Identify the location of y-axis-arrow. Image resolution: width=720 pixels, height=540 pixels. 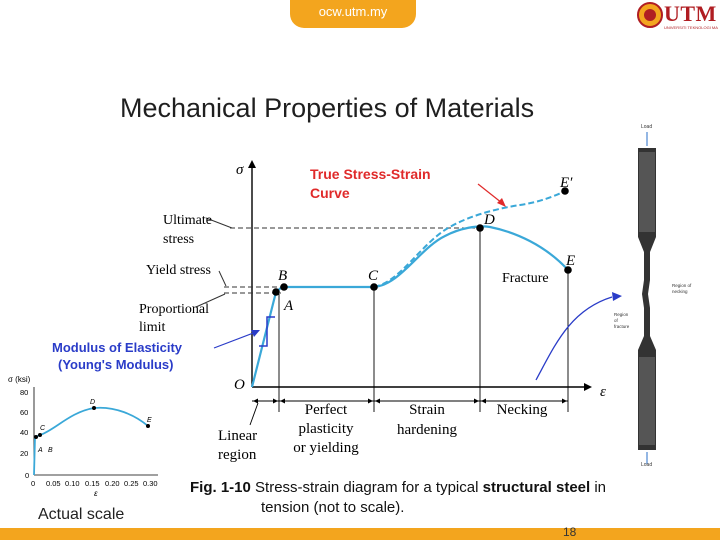
(252, 164).